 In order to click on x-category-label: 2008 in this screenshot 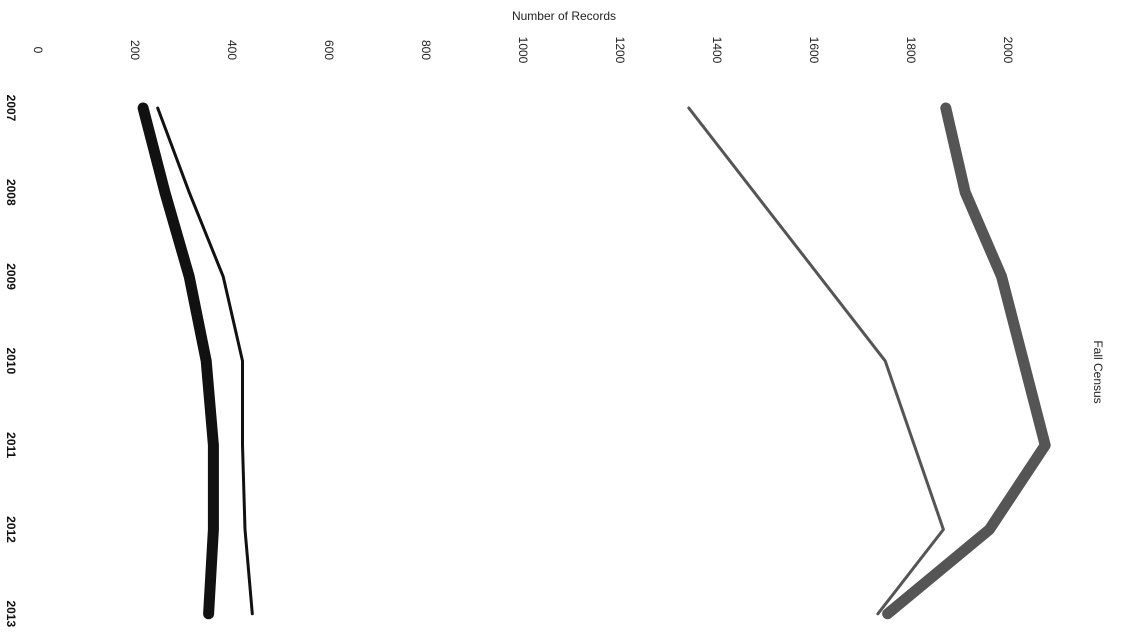, I will do `click(11, 192)`.